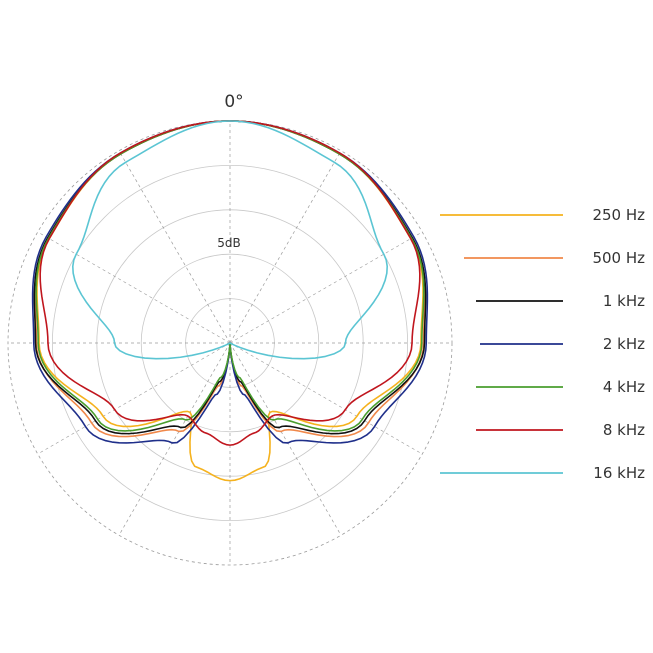  Describe the element at coordinates (542, 344) in the screenshot. I see `legend: 250 Hz 500 Hz 1 kHz 2 kHz 4 kHz 8 kHz 16 kHz` at that location.